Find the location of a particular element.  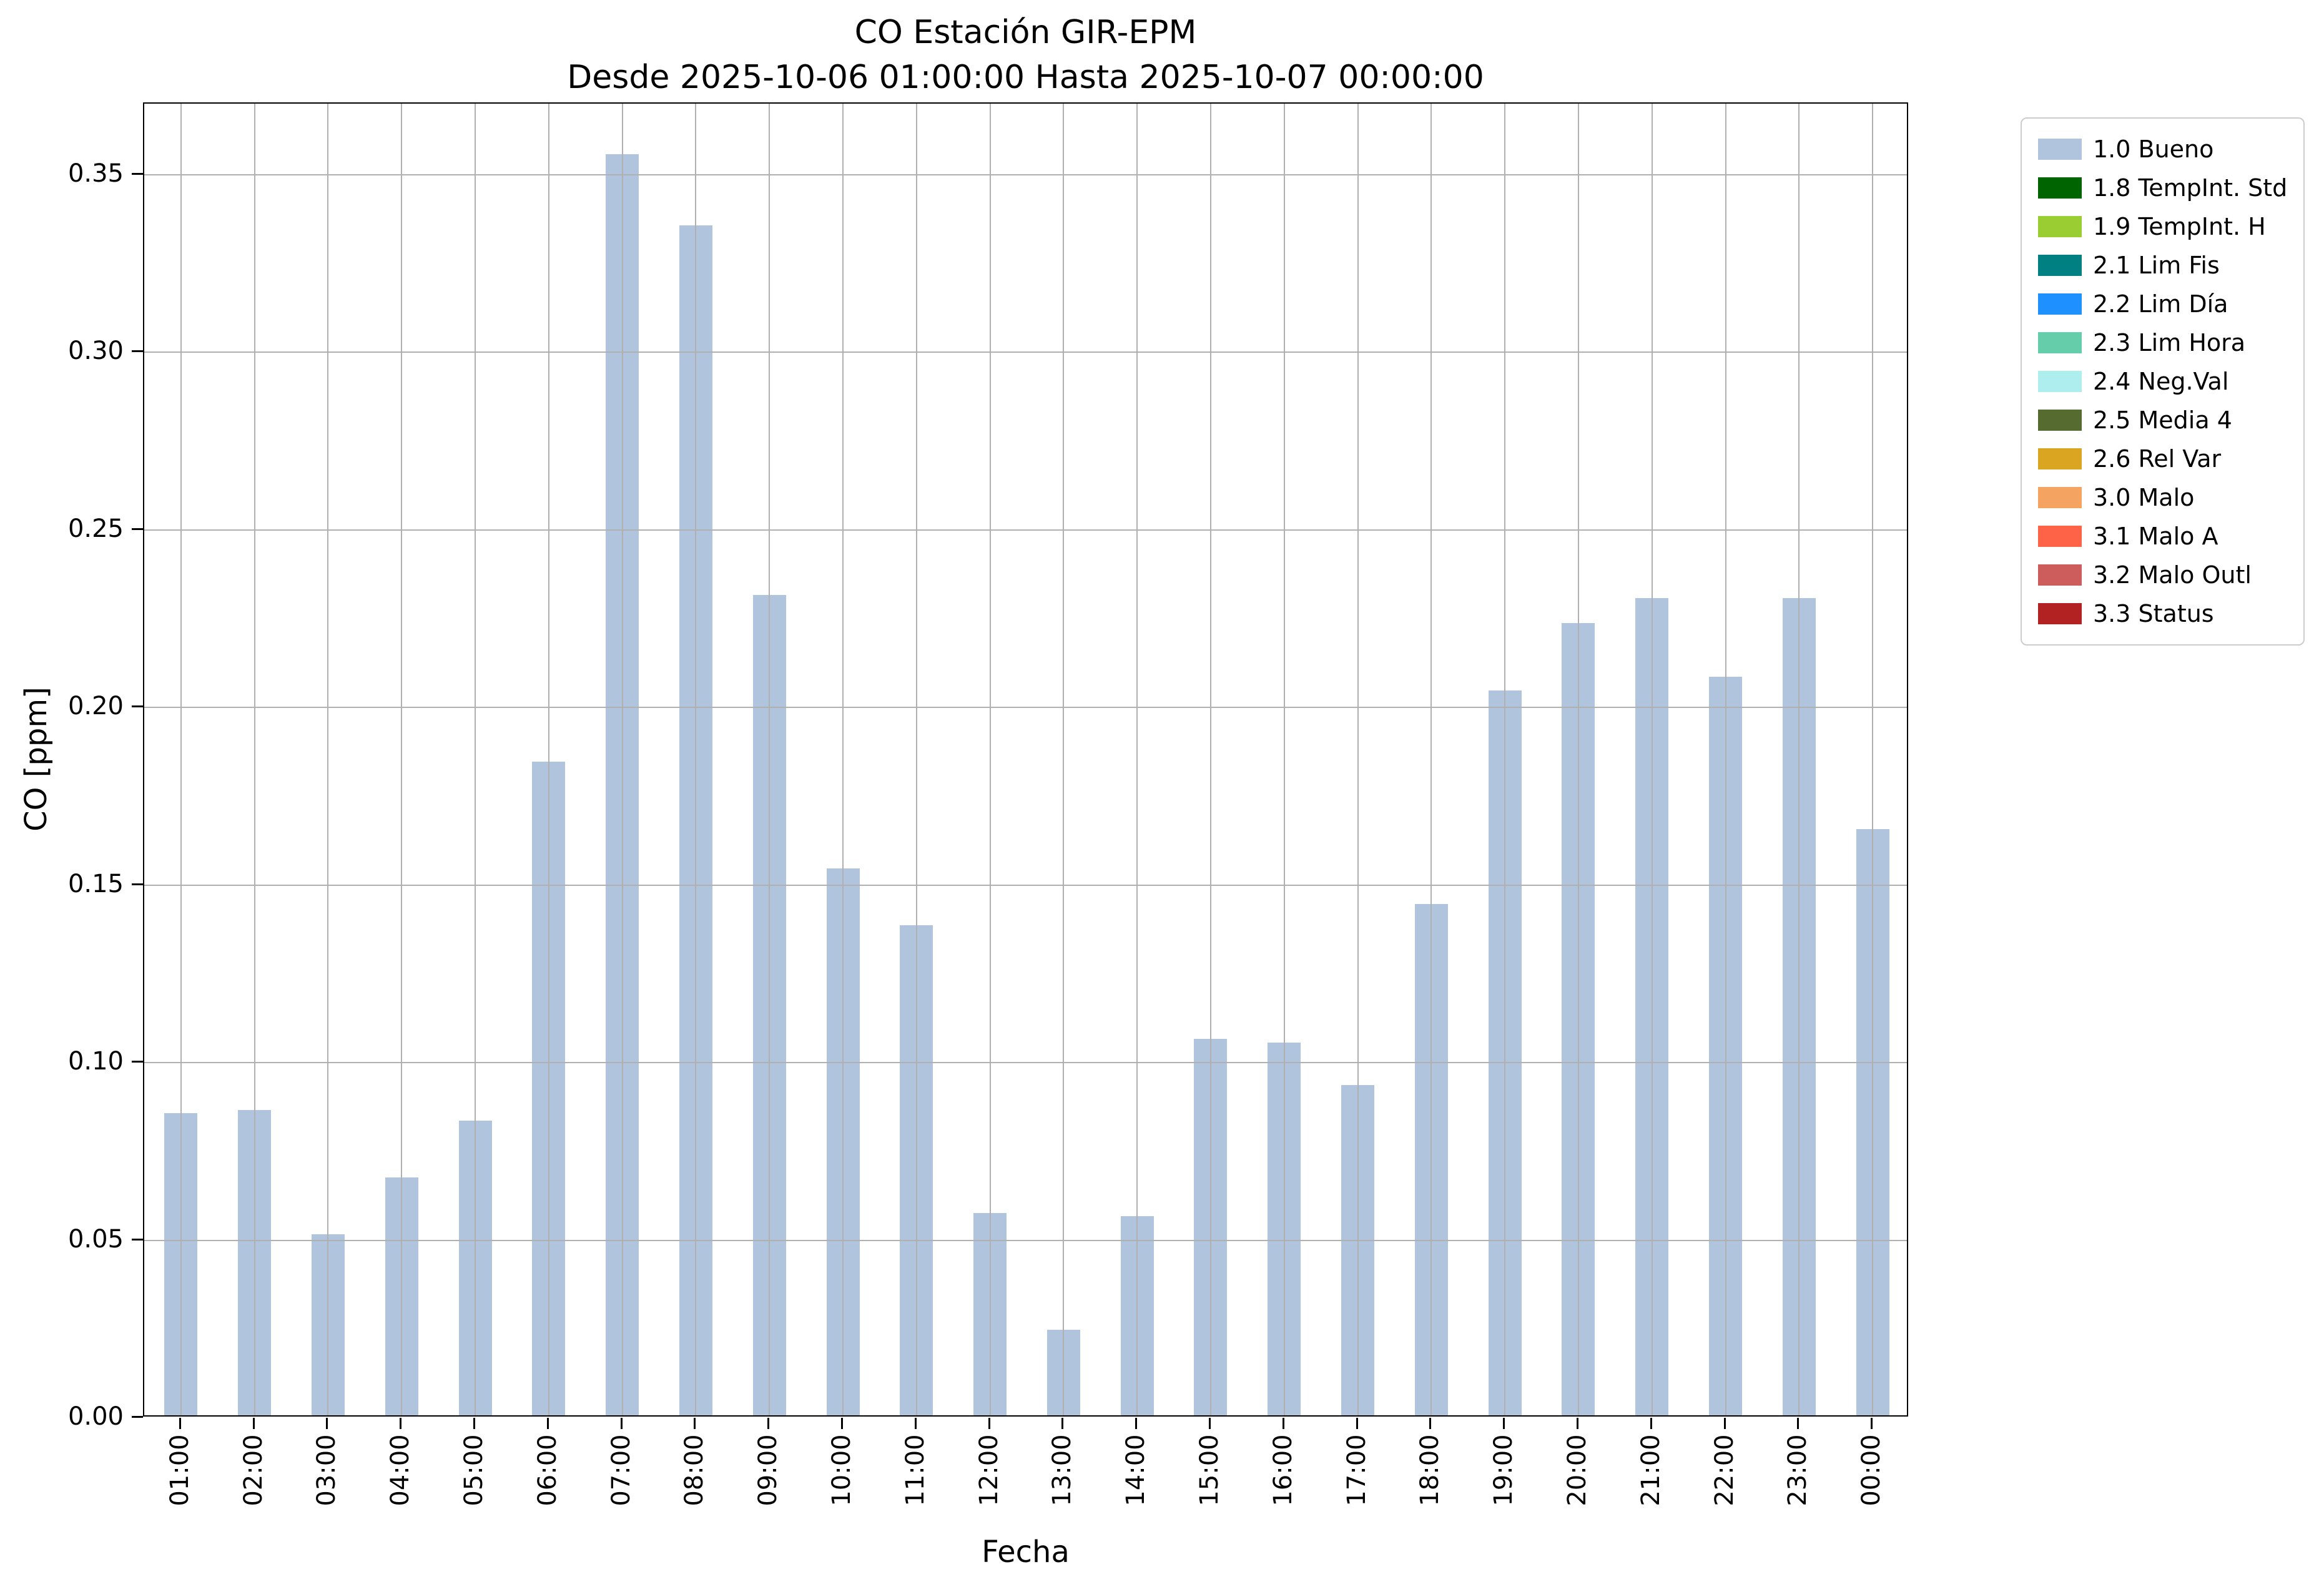

legend-item-label: 1.8 TempInt. Std is located at coordinates (2190, 188).